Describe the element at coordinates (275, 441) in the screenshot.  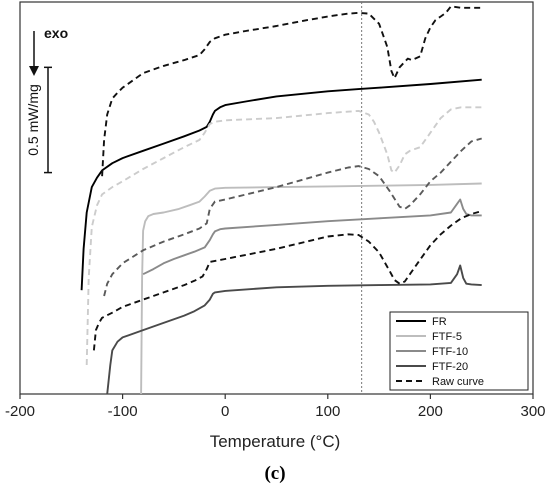
I see `x-axis-title: Temperature (°C)` at that location.